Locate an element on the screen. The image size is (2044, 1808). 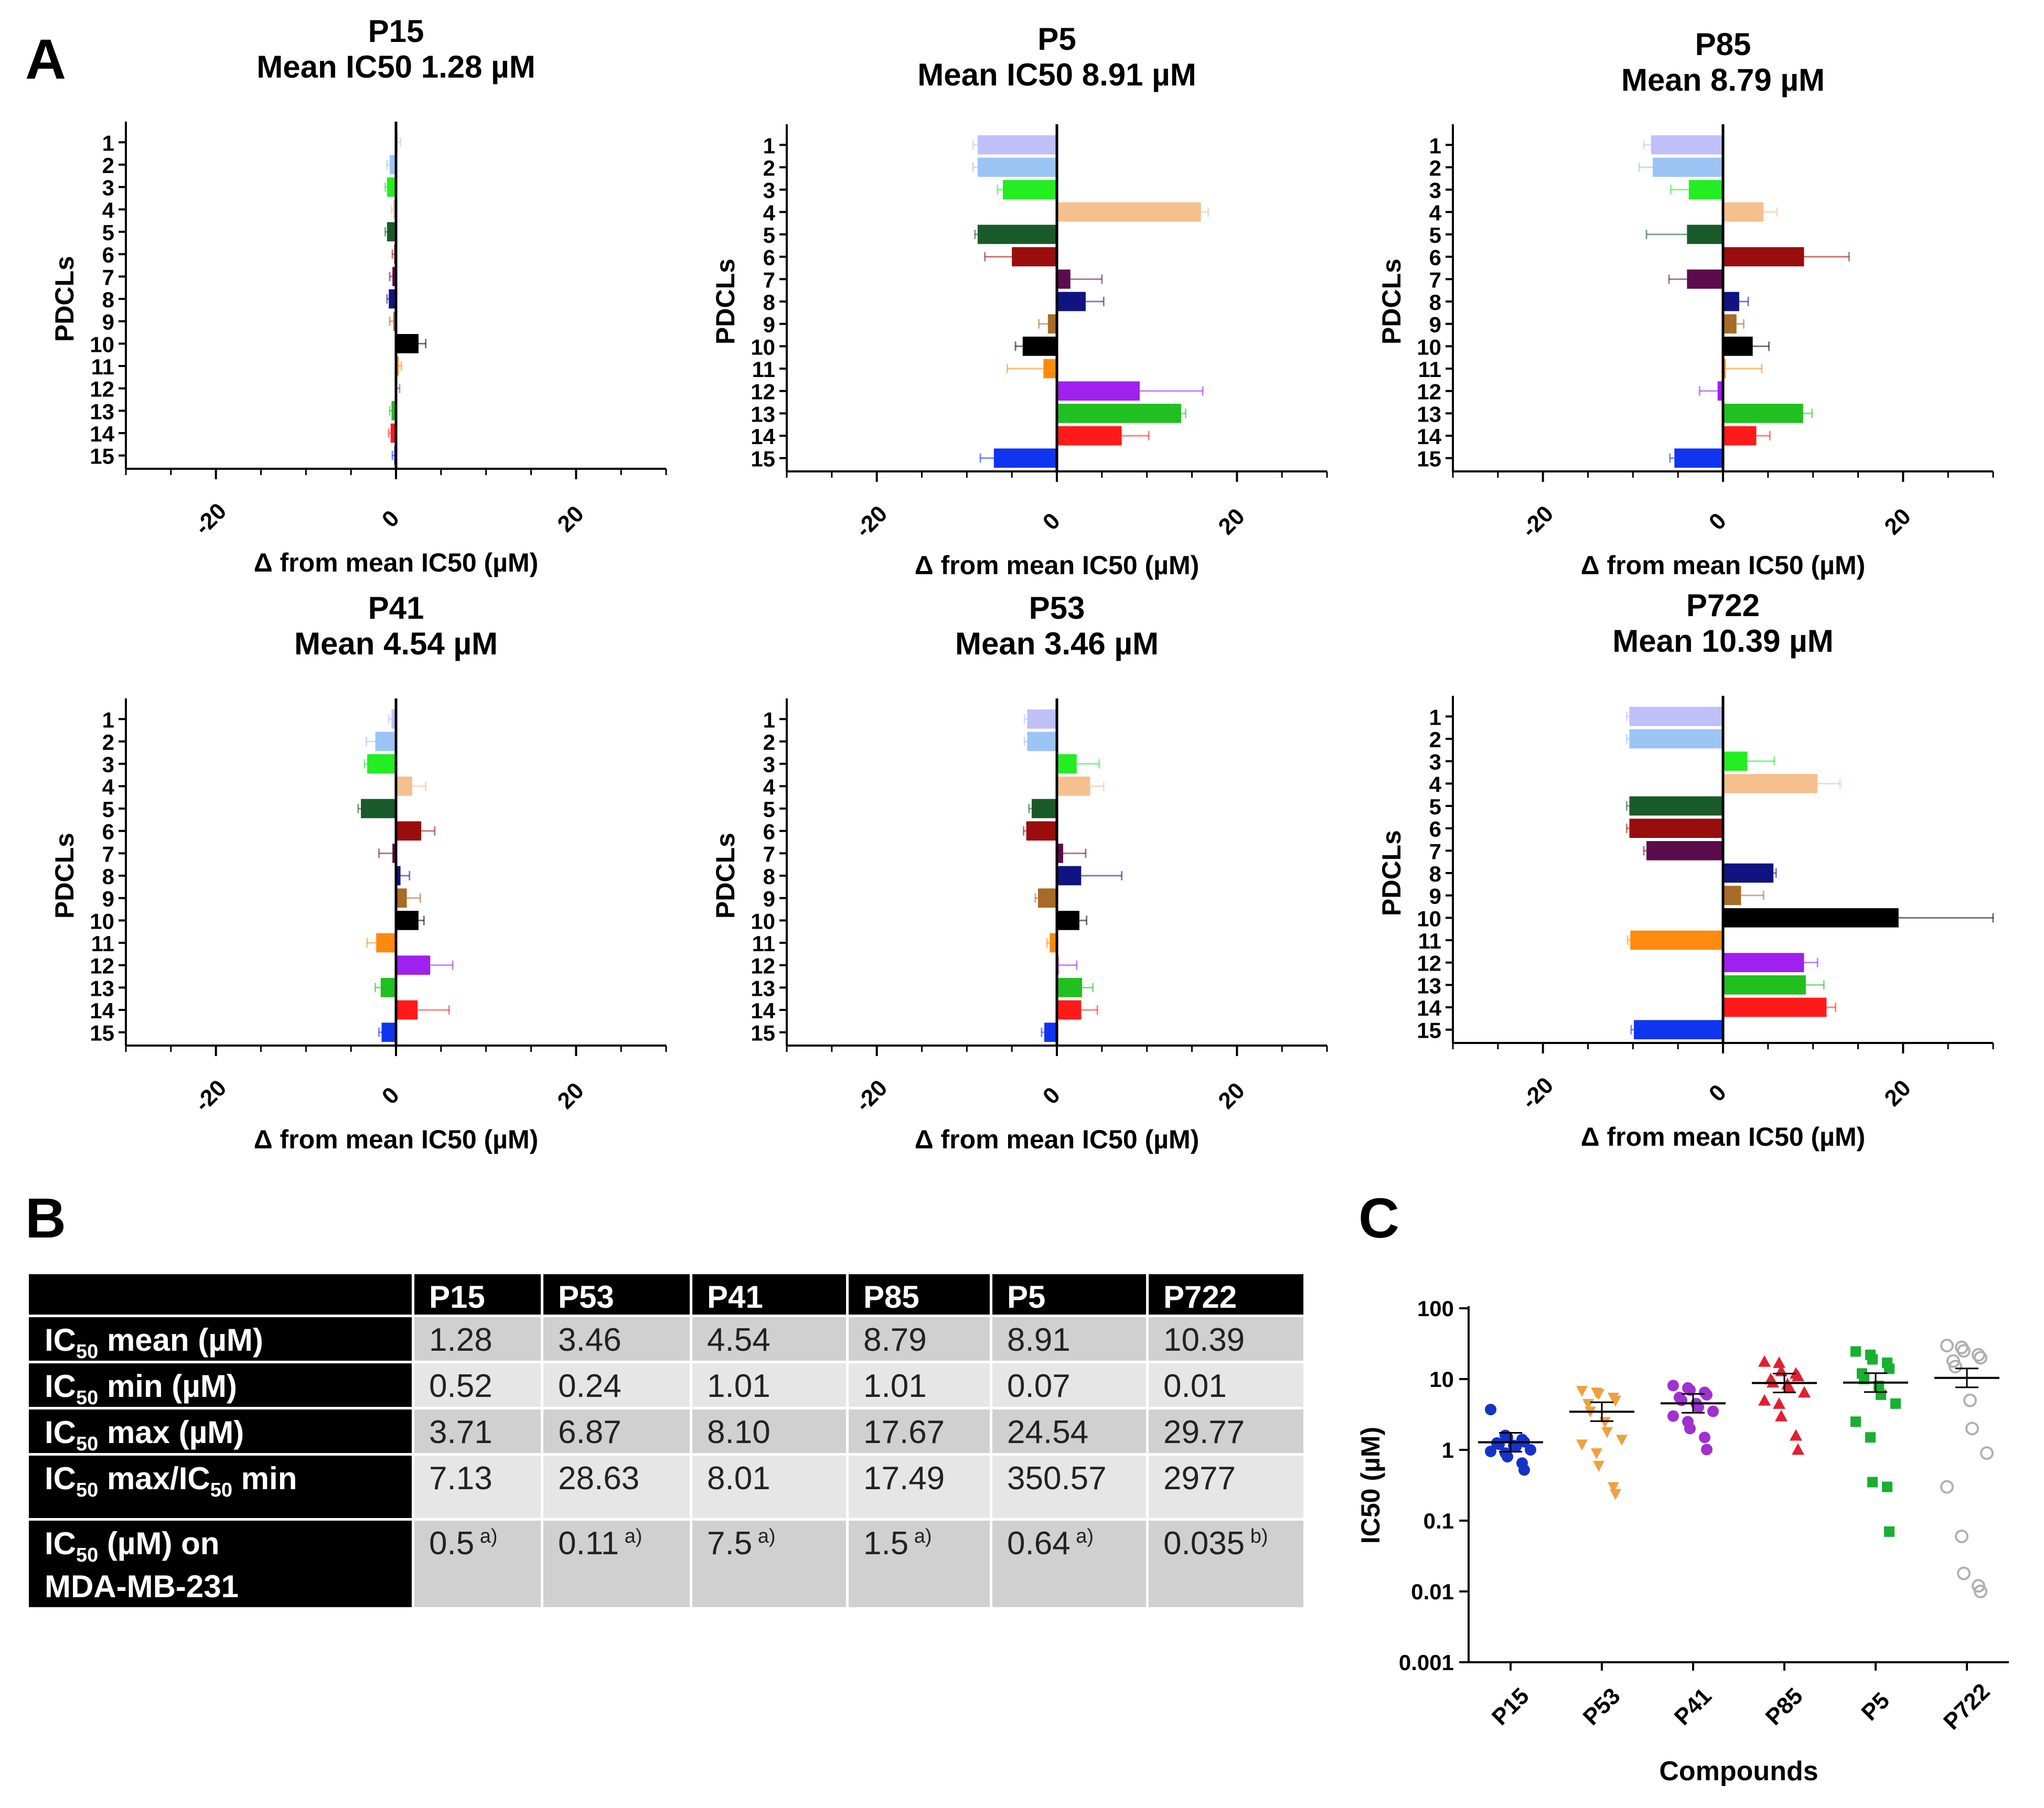
table-header-blank is located at coordinates (220, 1294).